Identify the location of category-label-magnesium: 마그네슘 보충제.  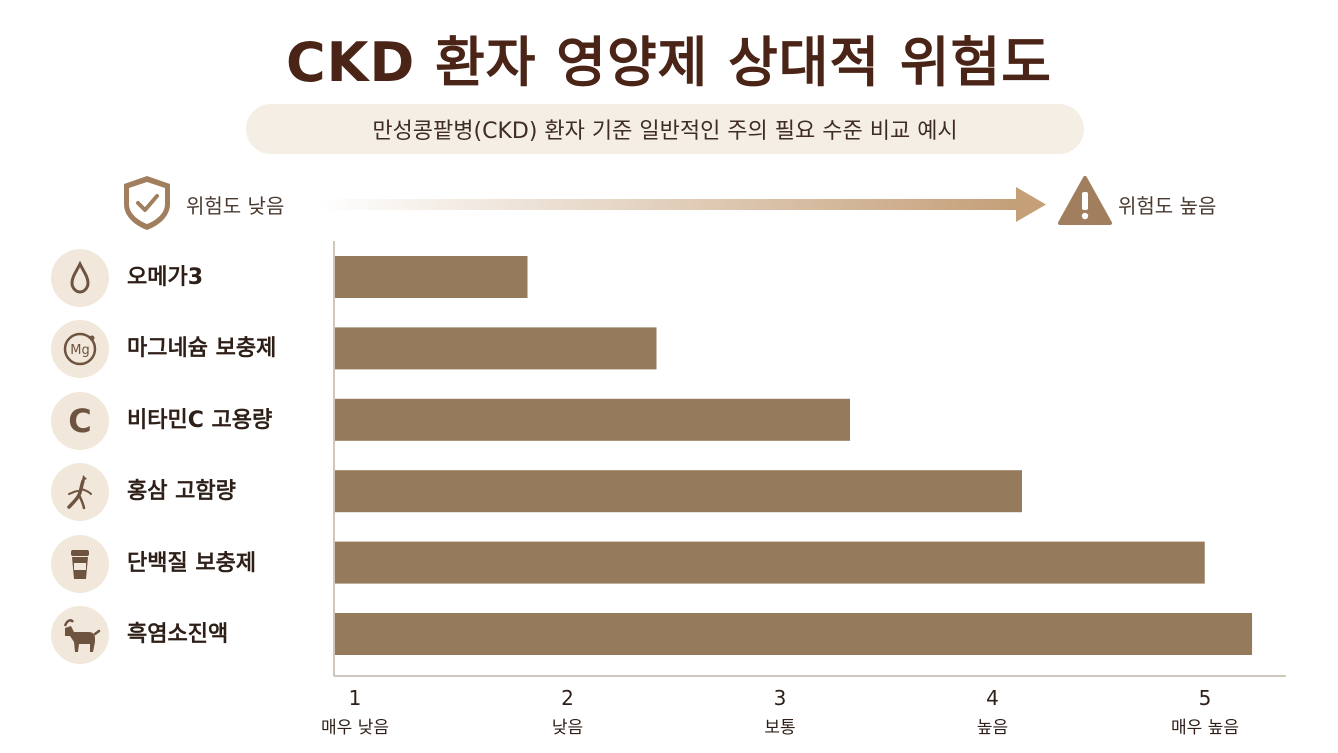
(202, 348).